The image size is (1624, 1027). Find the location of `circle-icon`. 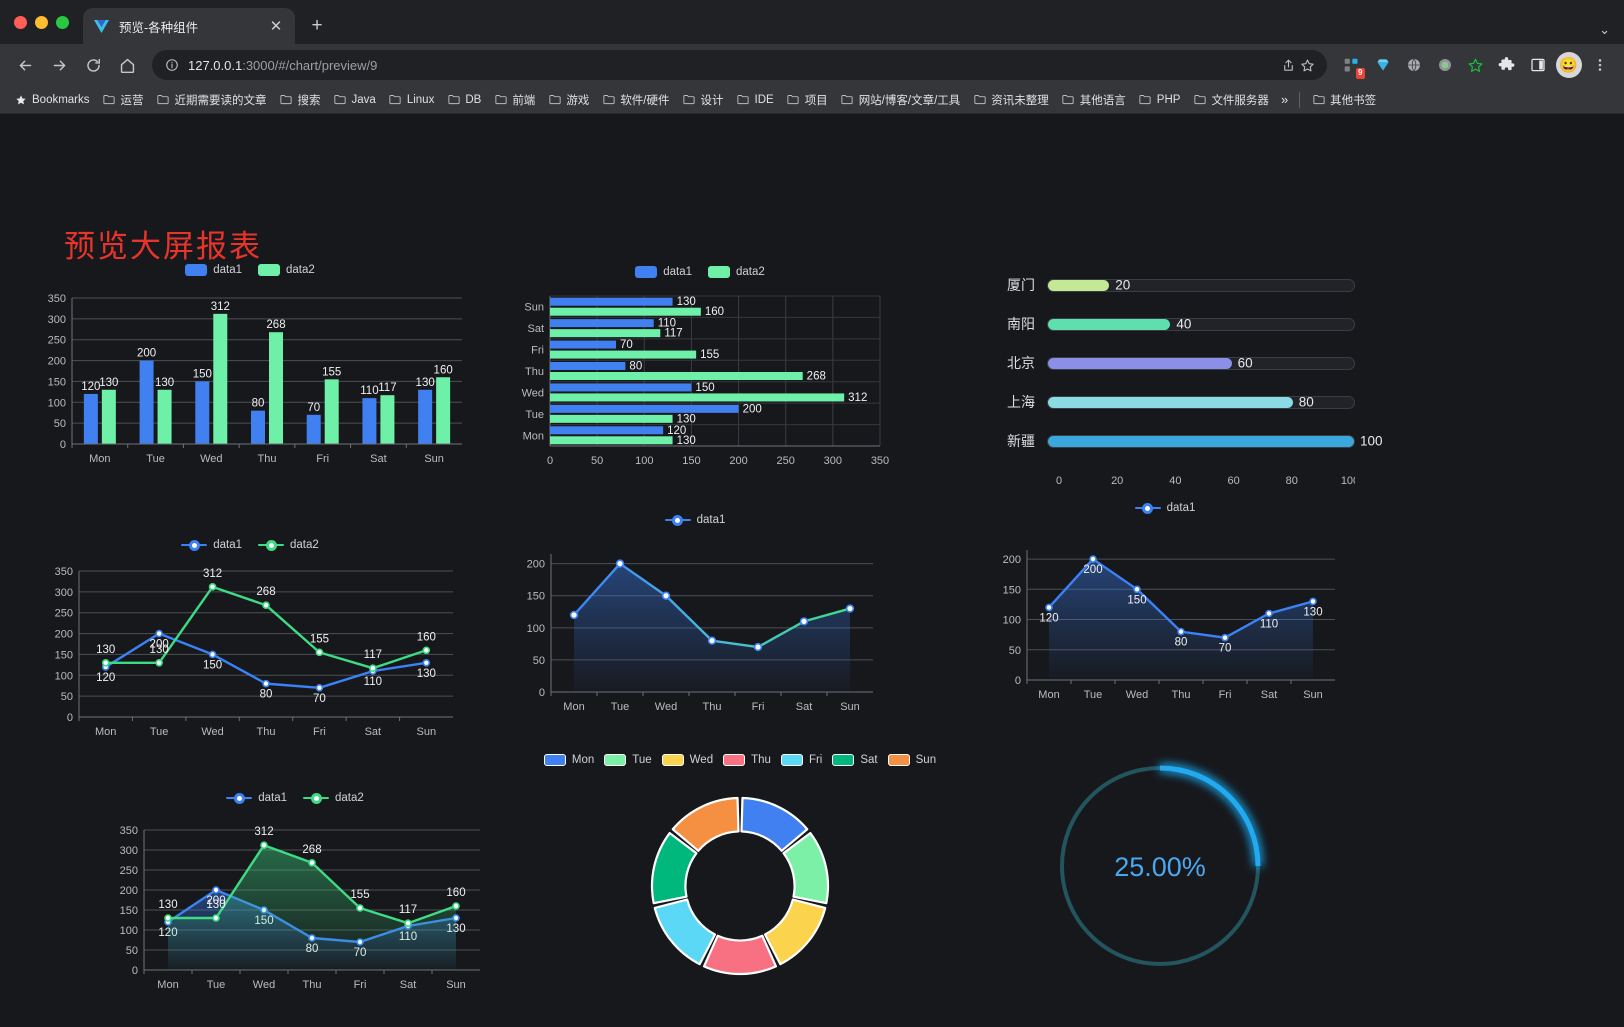

circle-icon is located at coordinates (1444, 65).